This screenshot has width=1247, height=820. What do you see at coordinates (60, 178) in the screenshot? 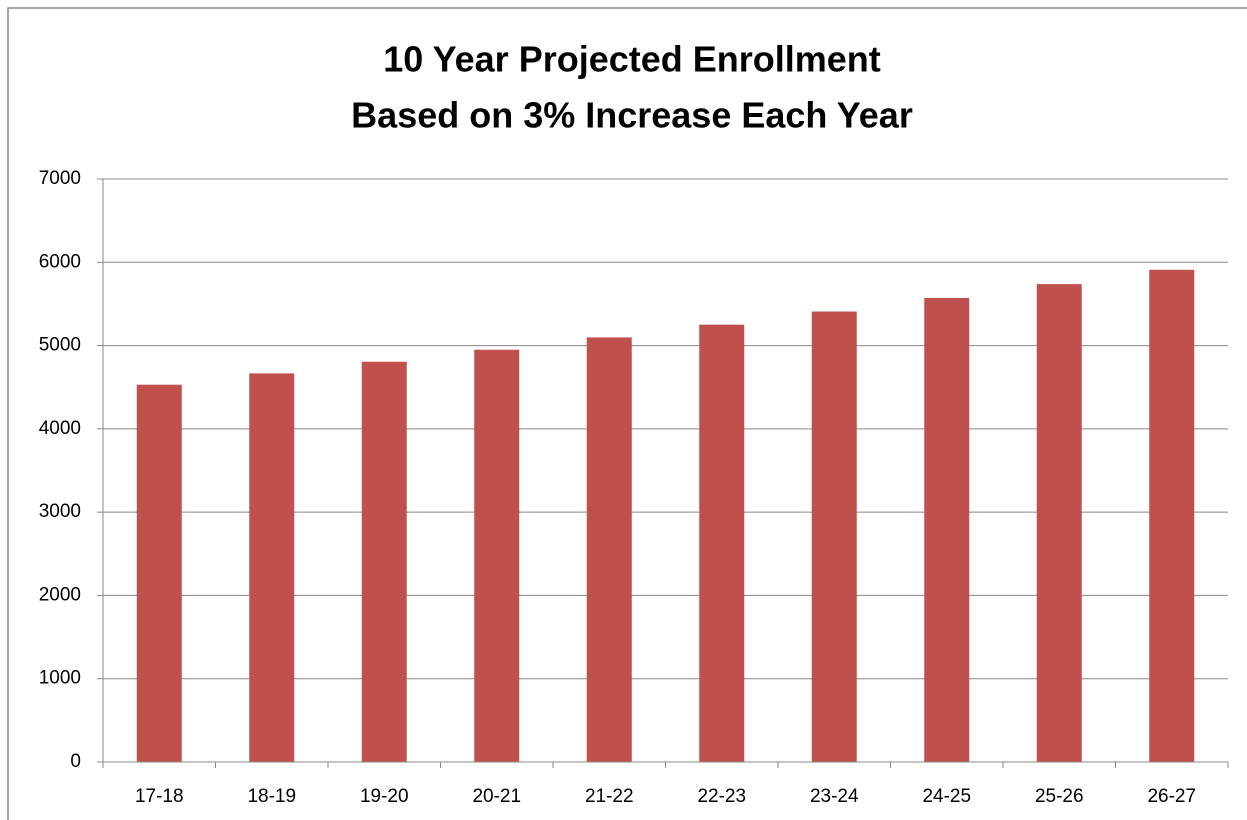
I see `y-tick-label: 7000` at bounding box center [60, 178].